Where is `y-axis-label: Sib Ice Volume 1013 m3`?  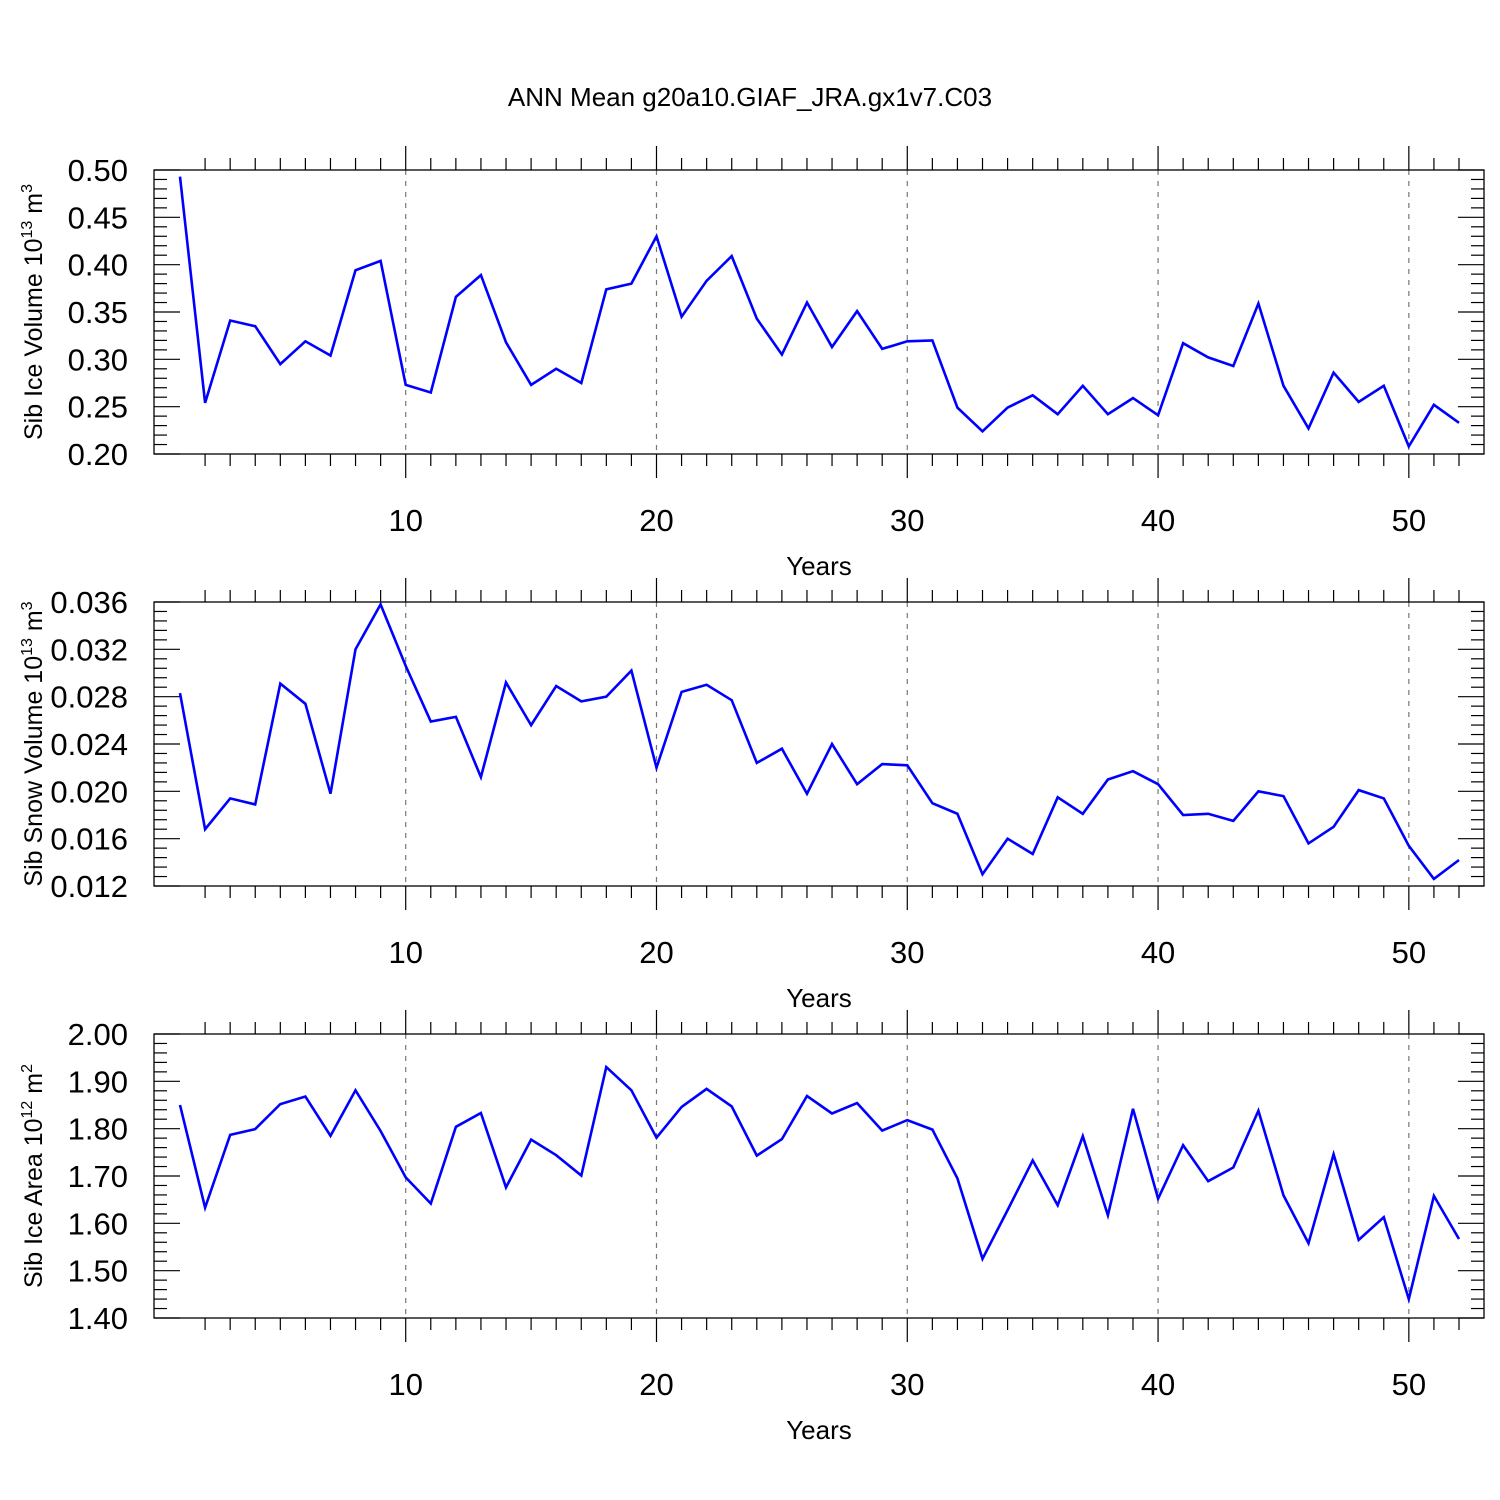
y-axis-label: Sib Ice Volume 1013 m3 is located at coordinates (33, 312).